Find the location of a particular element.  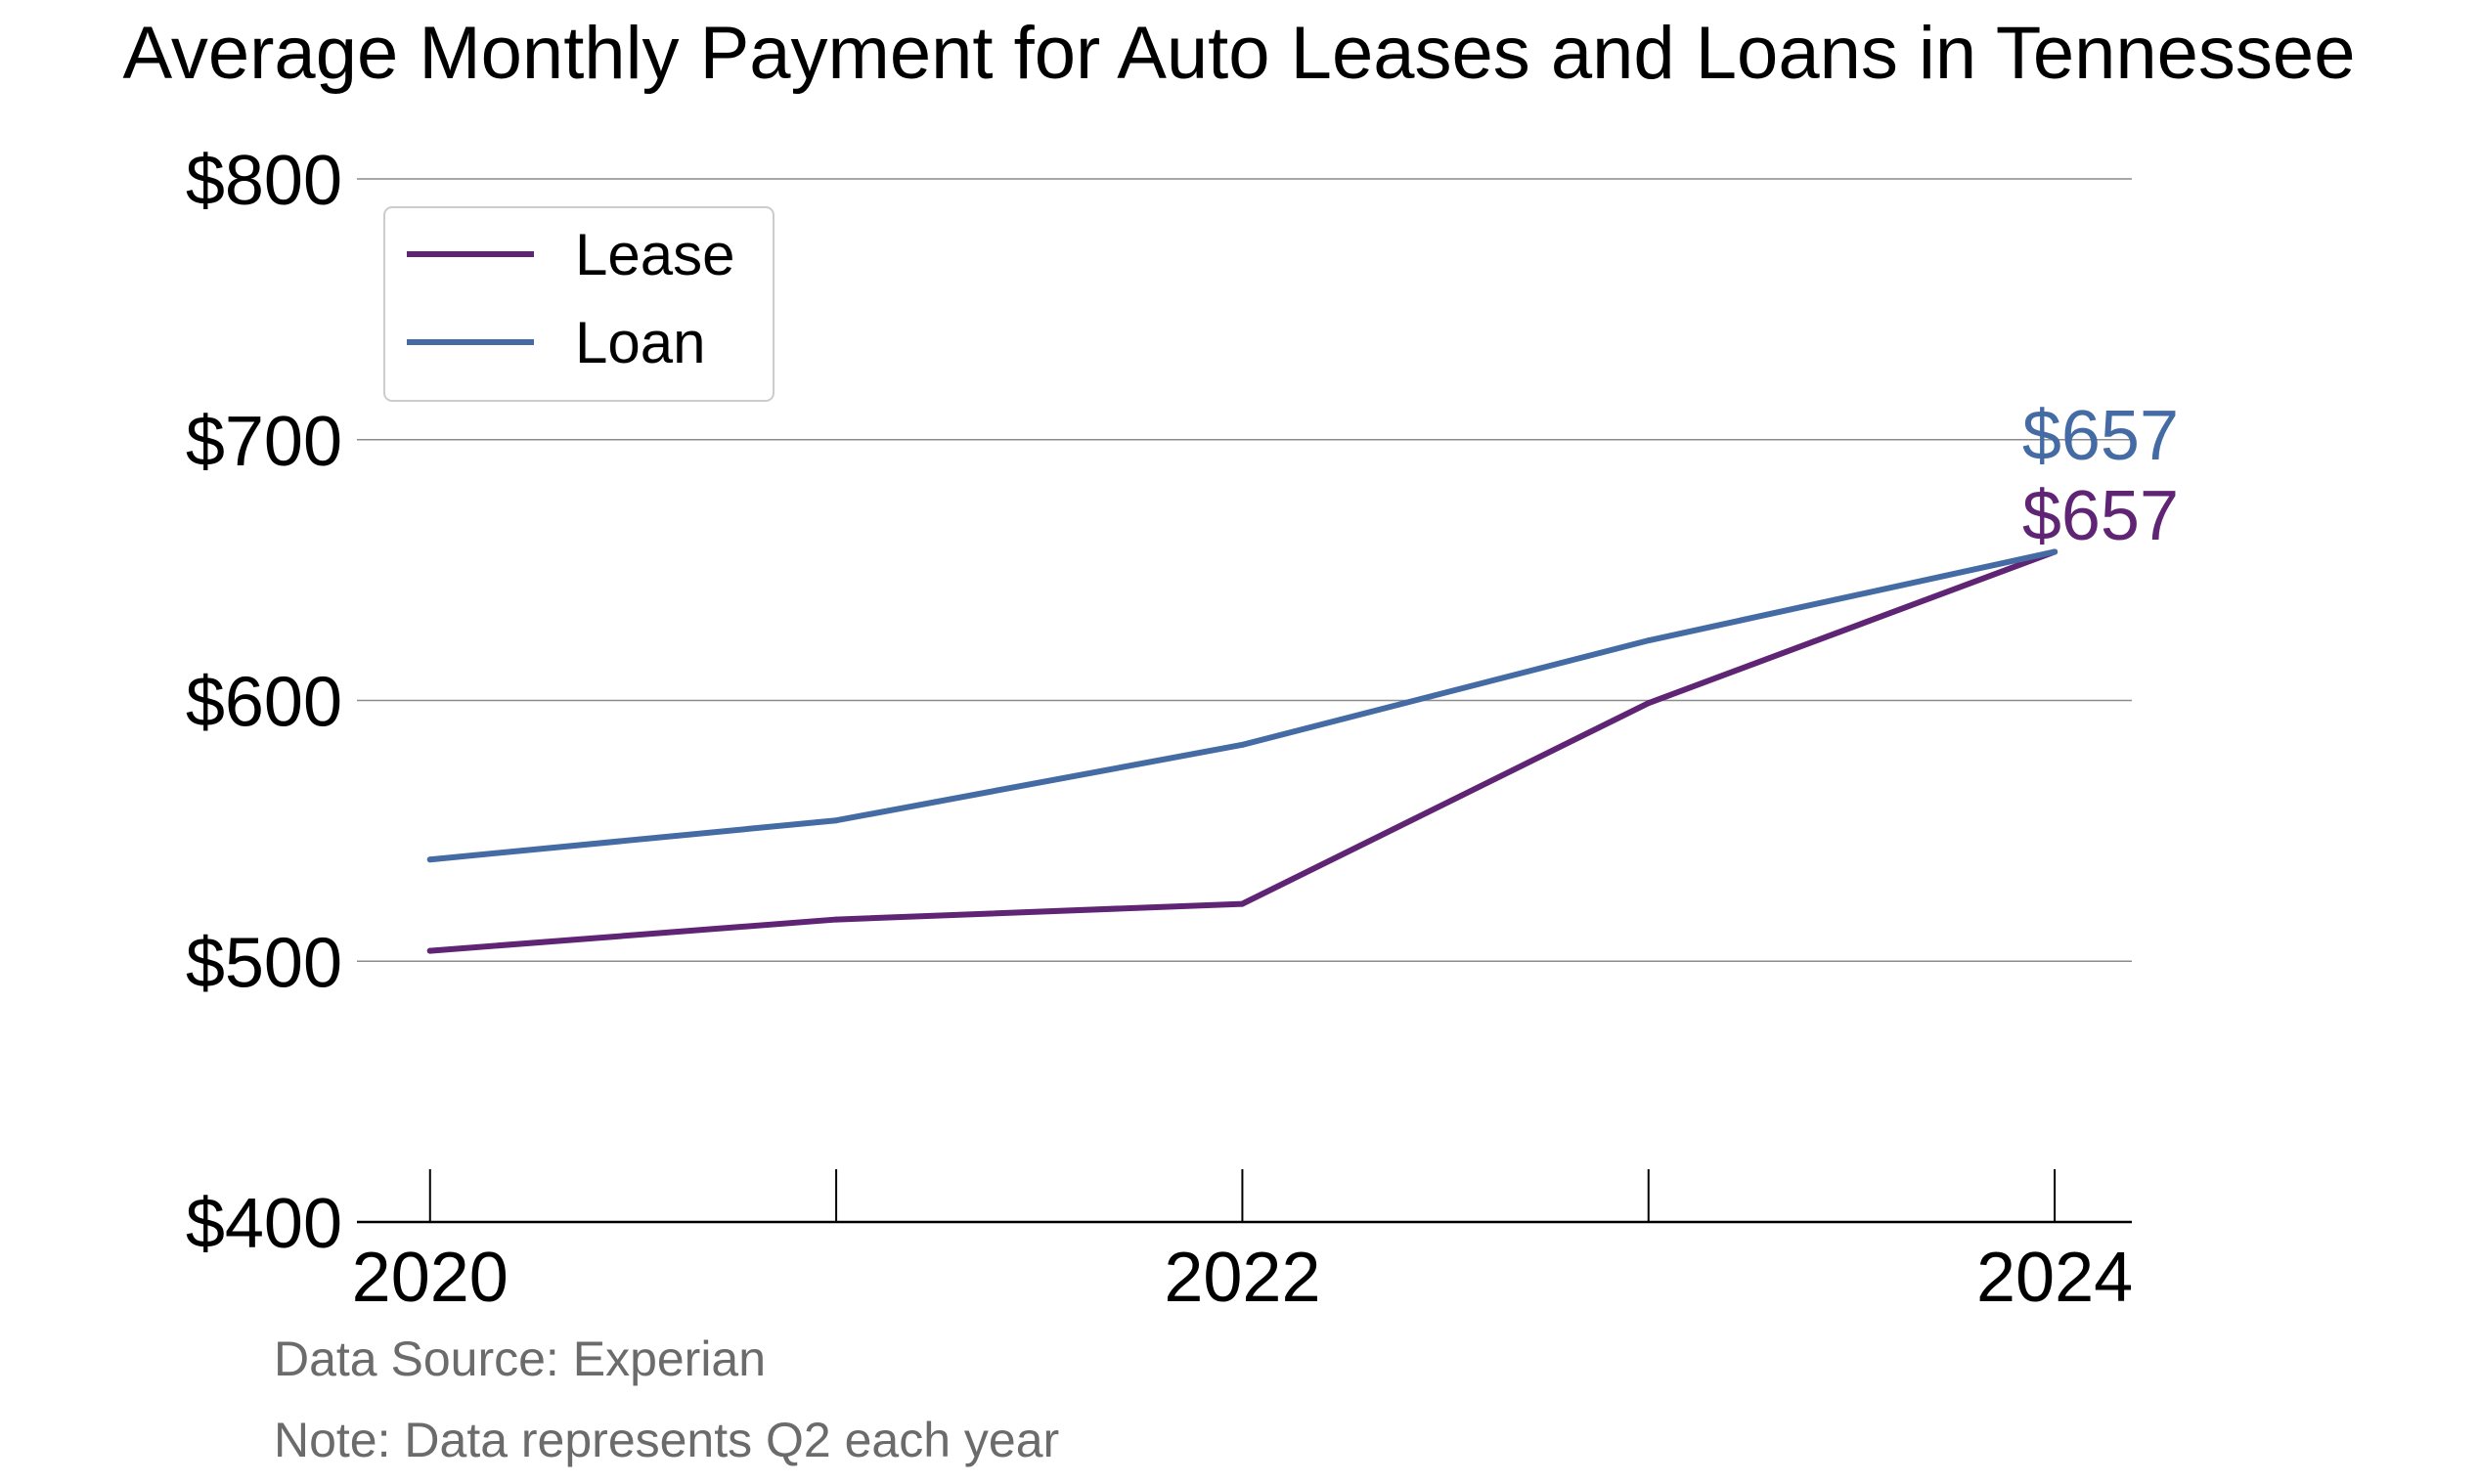

data-point-loan-2022 is located at coordinates (1242, 744).